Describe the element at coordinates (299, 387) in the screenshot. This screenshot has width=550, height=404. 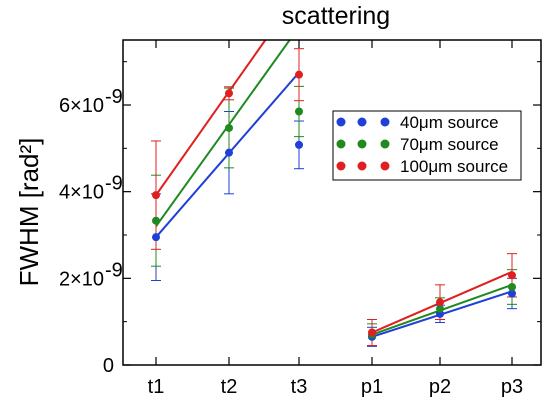
I see `x-tick-label-2: t3` at that location.